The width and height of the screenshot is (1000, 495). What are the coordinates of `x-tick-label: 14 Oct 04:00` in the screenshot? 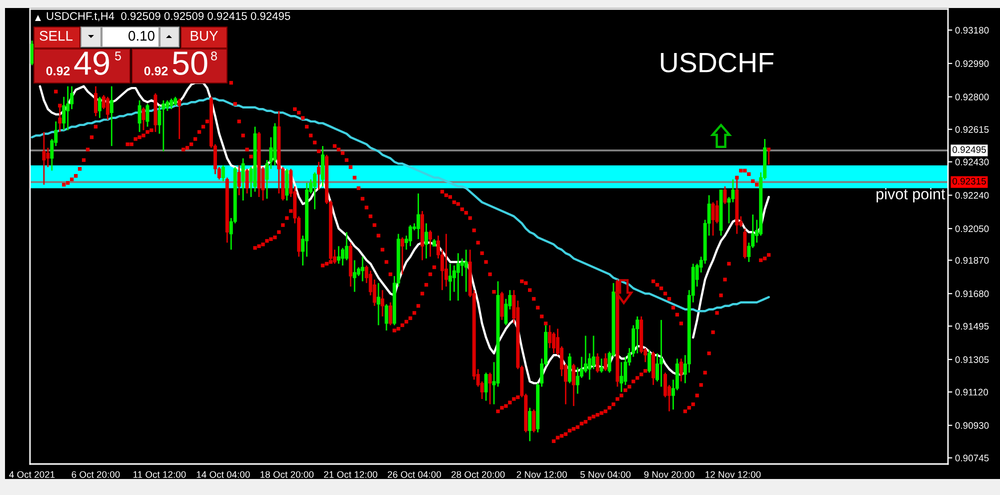 It's located at (223, 474).